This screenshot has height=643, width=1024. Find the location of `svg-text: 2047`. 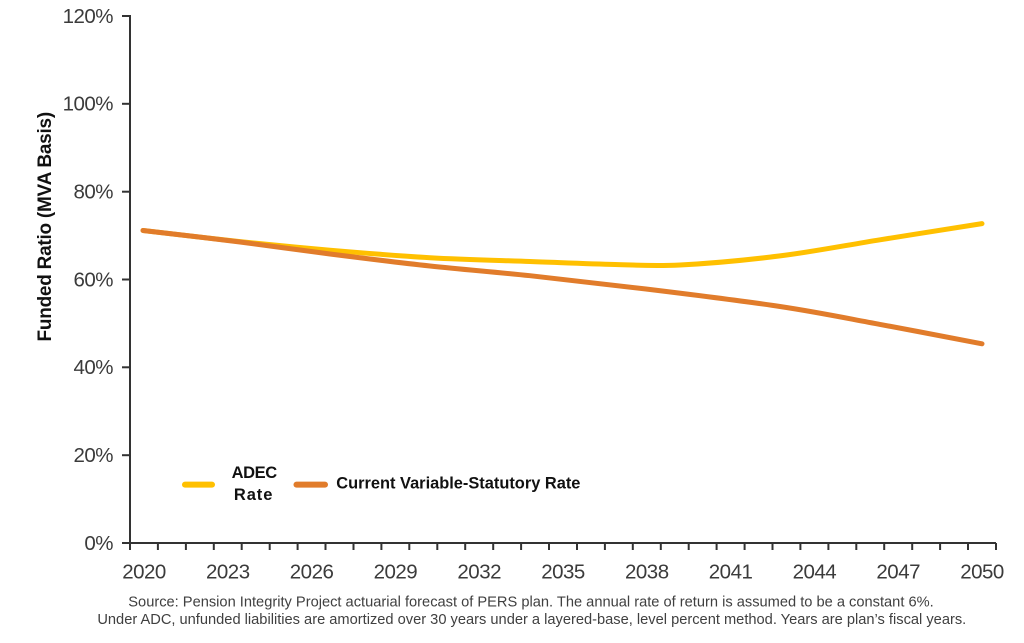

svg-text: 2047 is located at coordinates (898, 571).